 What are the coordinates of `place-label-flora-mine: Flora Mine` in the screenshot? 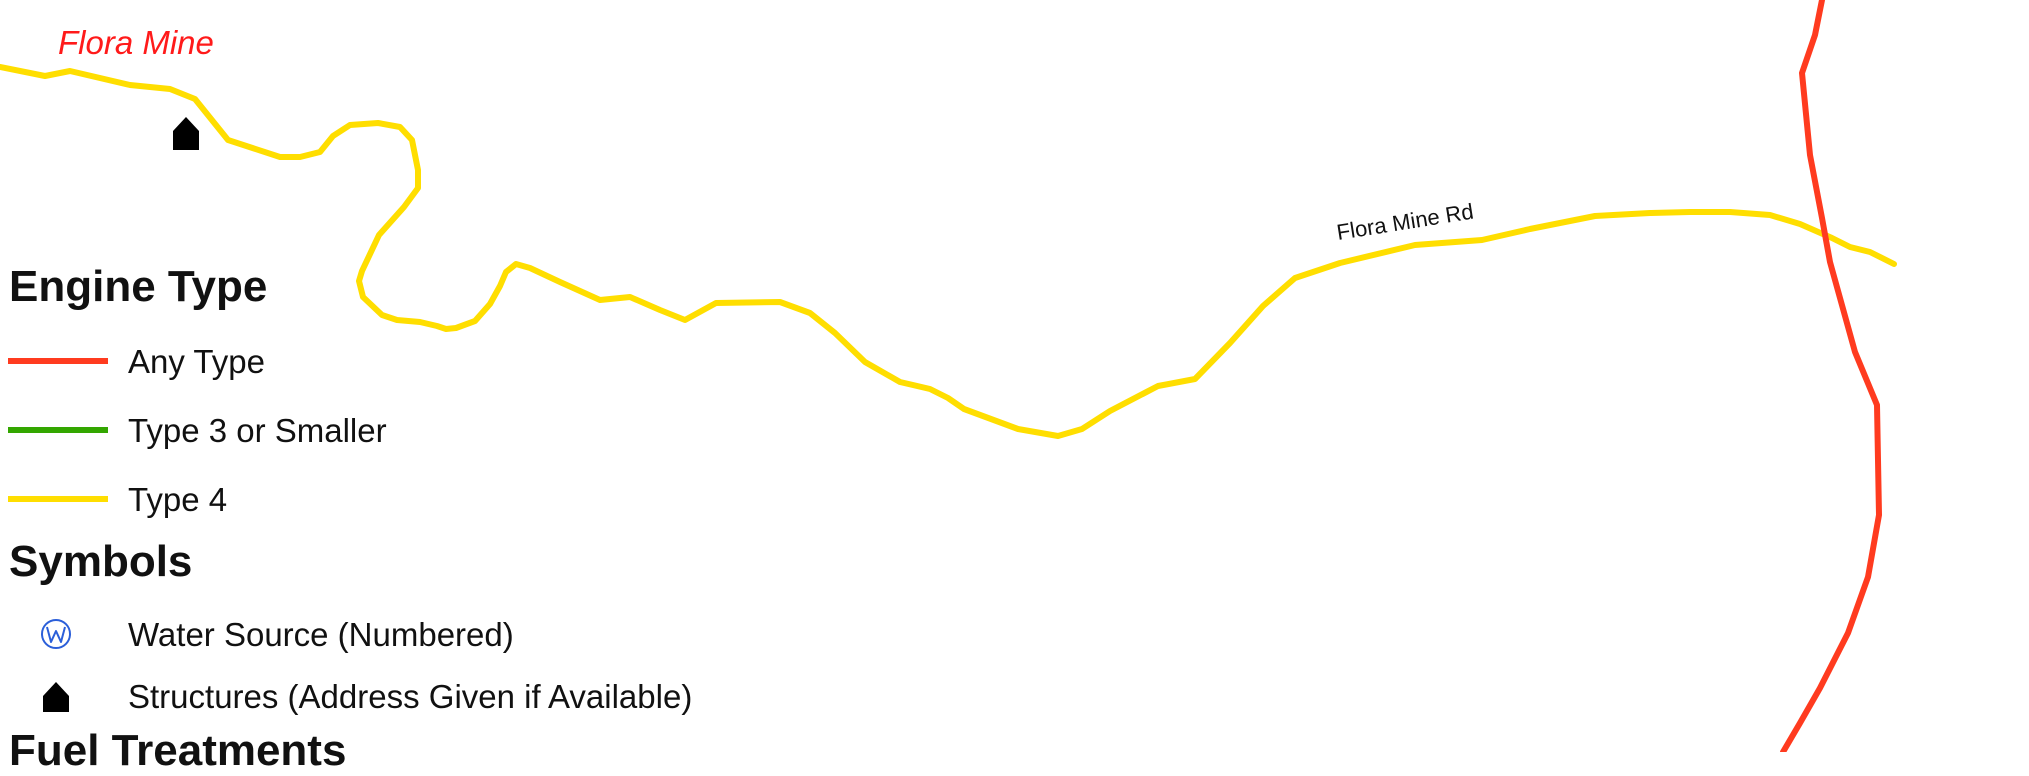 It's located at (136, 42).